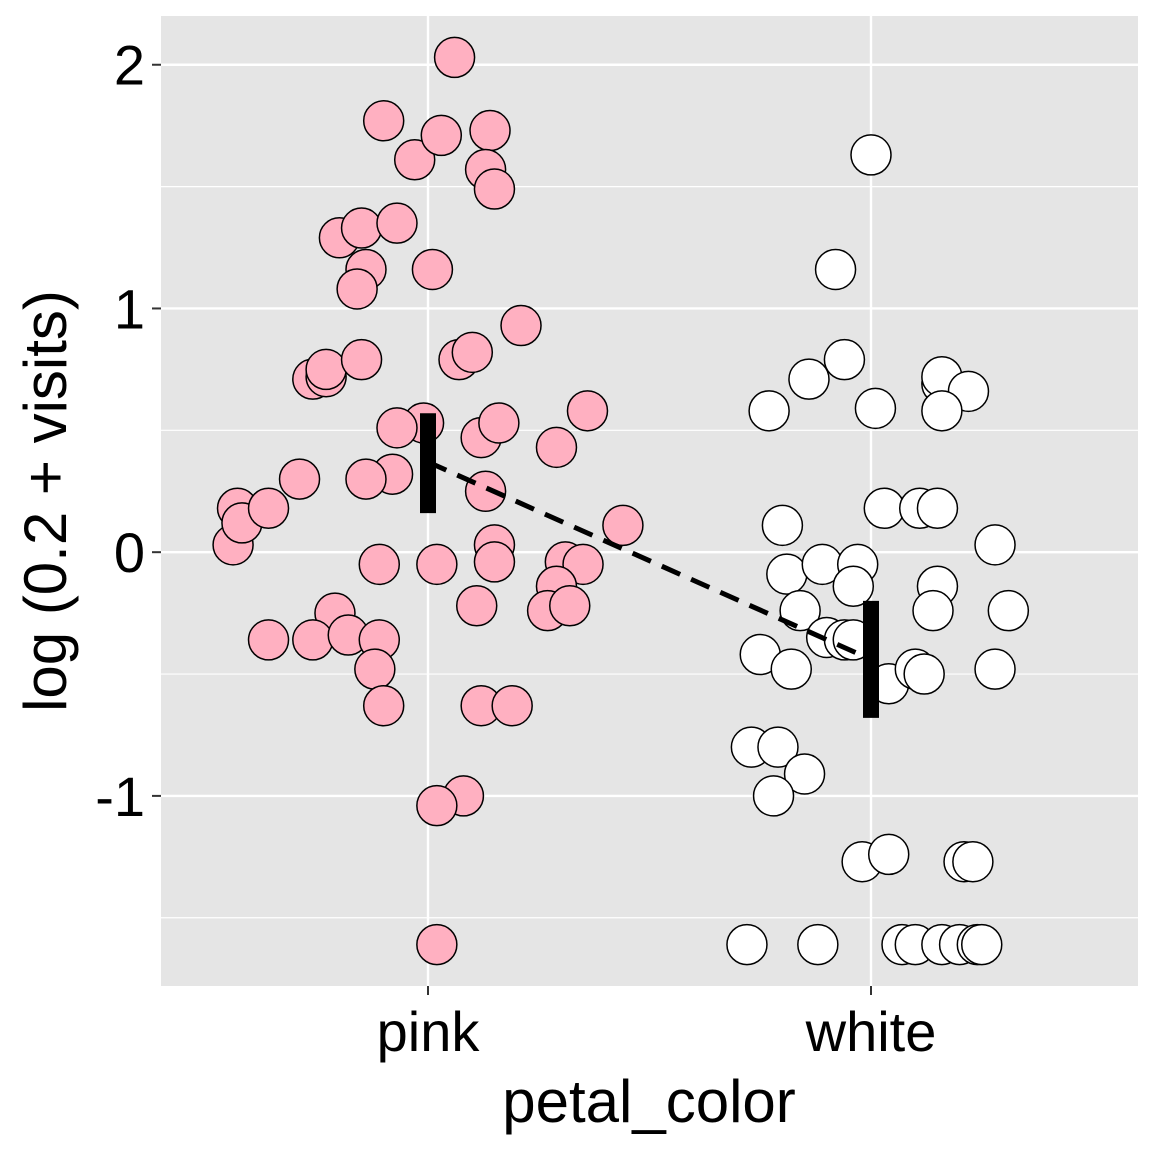 This screenshot has width=1152, height=1152. Describe the element at coordinates (649, 1101) in the screenshot. I see `x-axis-title: petal_color` at that location.